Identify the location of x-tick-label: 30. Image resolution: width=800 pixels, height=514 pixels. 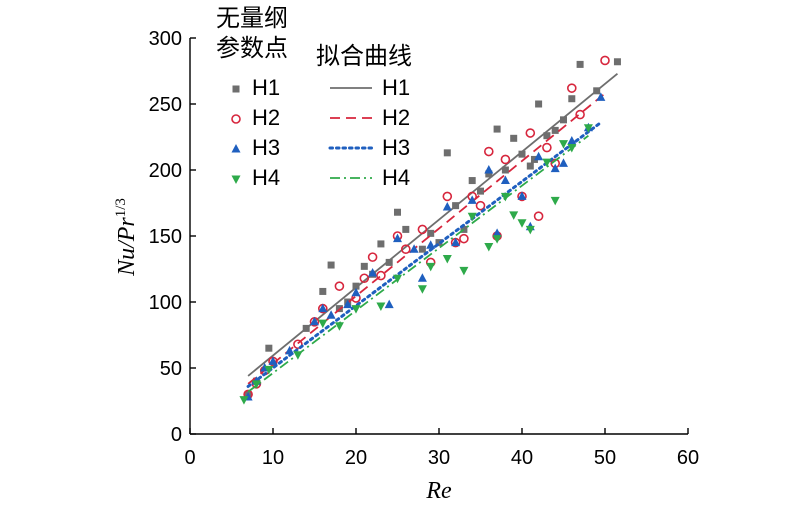
(439, 458).